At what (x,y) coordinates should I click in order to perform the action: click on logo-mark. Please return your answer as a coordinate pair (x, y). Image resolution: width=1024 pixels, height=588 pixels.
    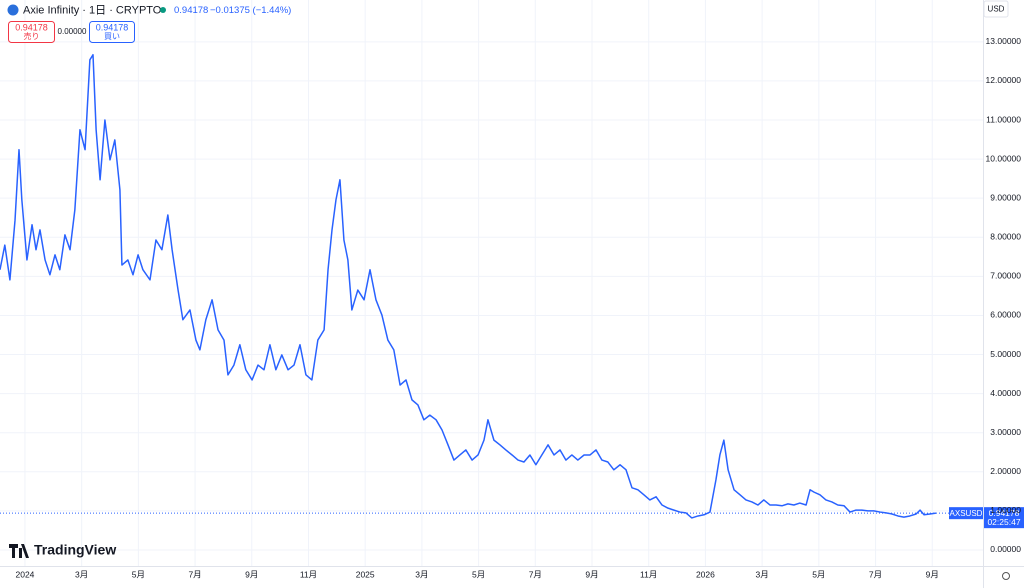
    Looking at the image, I should click on (19, 551).